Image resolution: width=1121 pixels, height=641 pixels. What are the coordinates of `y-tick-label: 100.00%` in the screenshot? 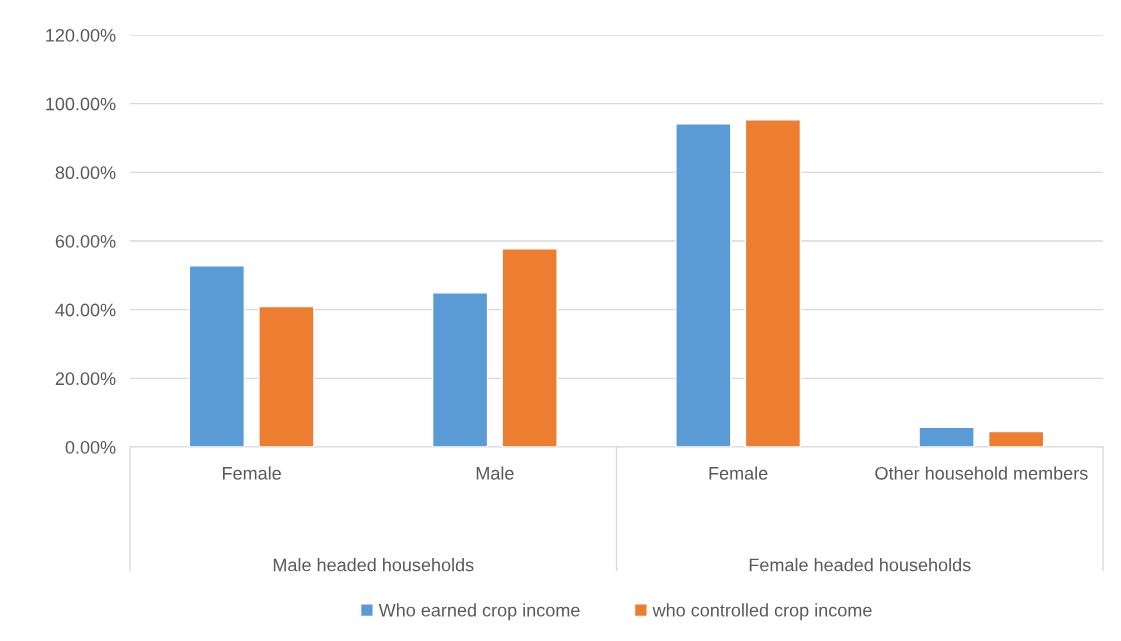 It's located at (81, 104).